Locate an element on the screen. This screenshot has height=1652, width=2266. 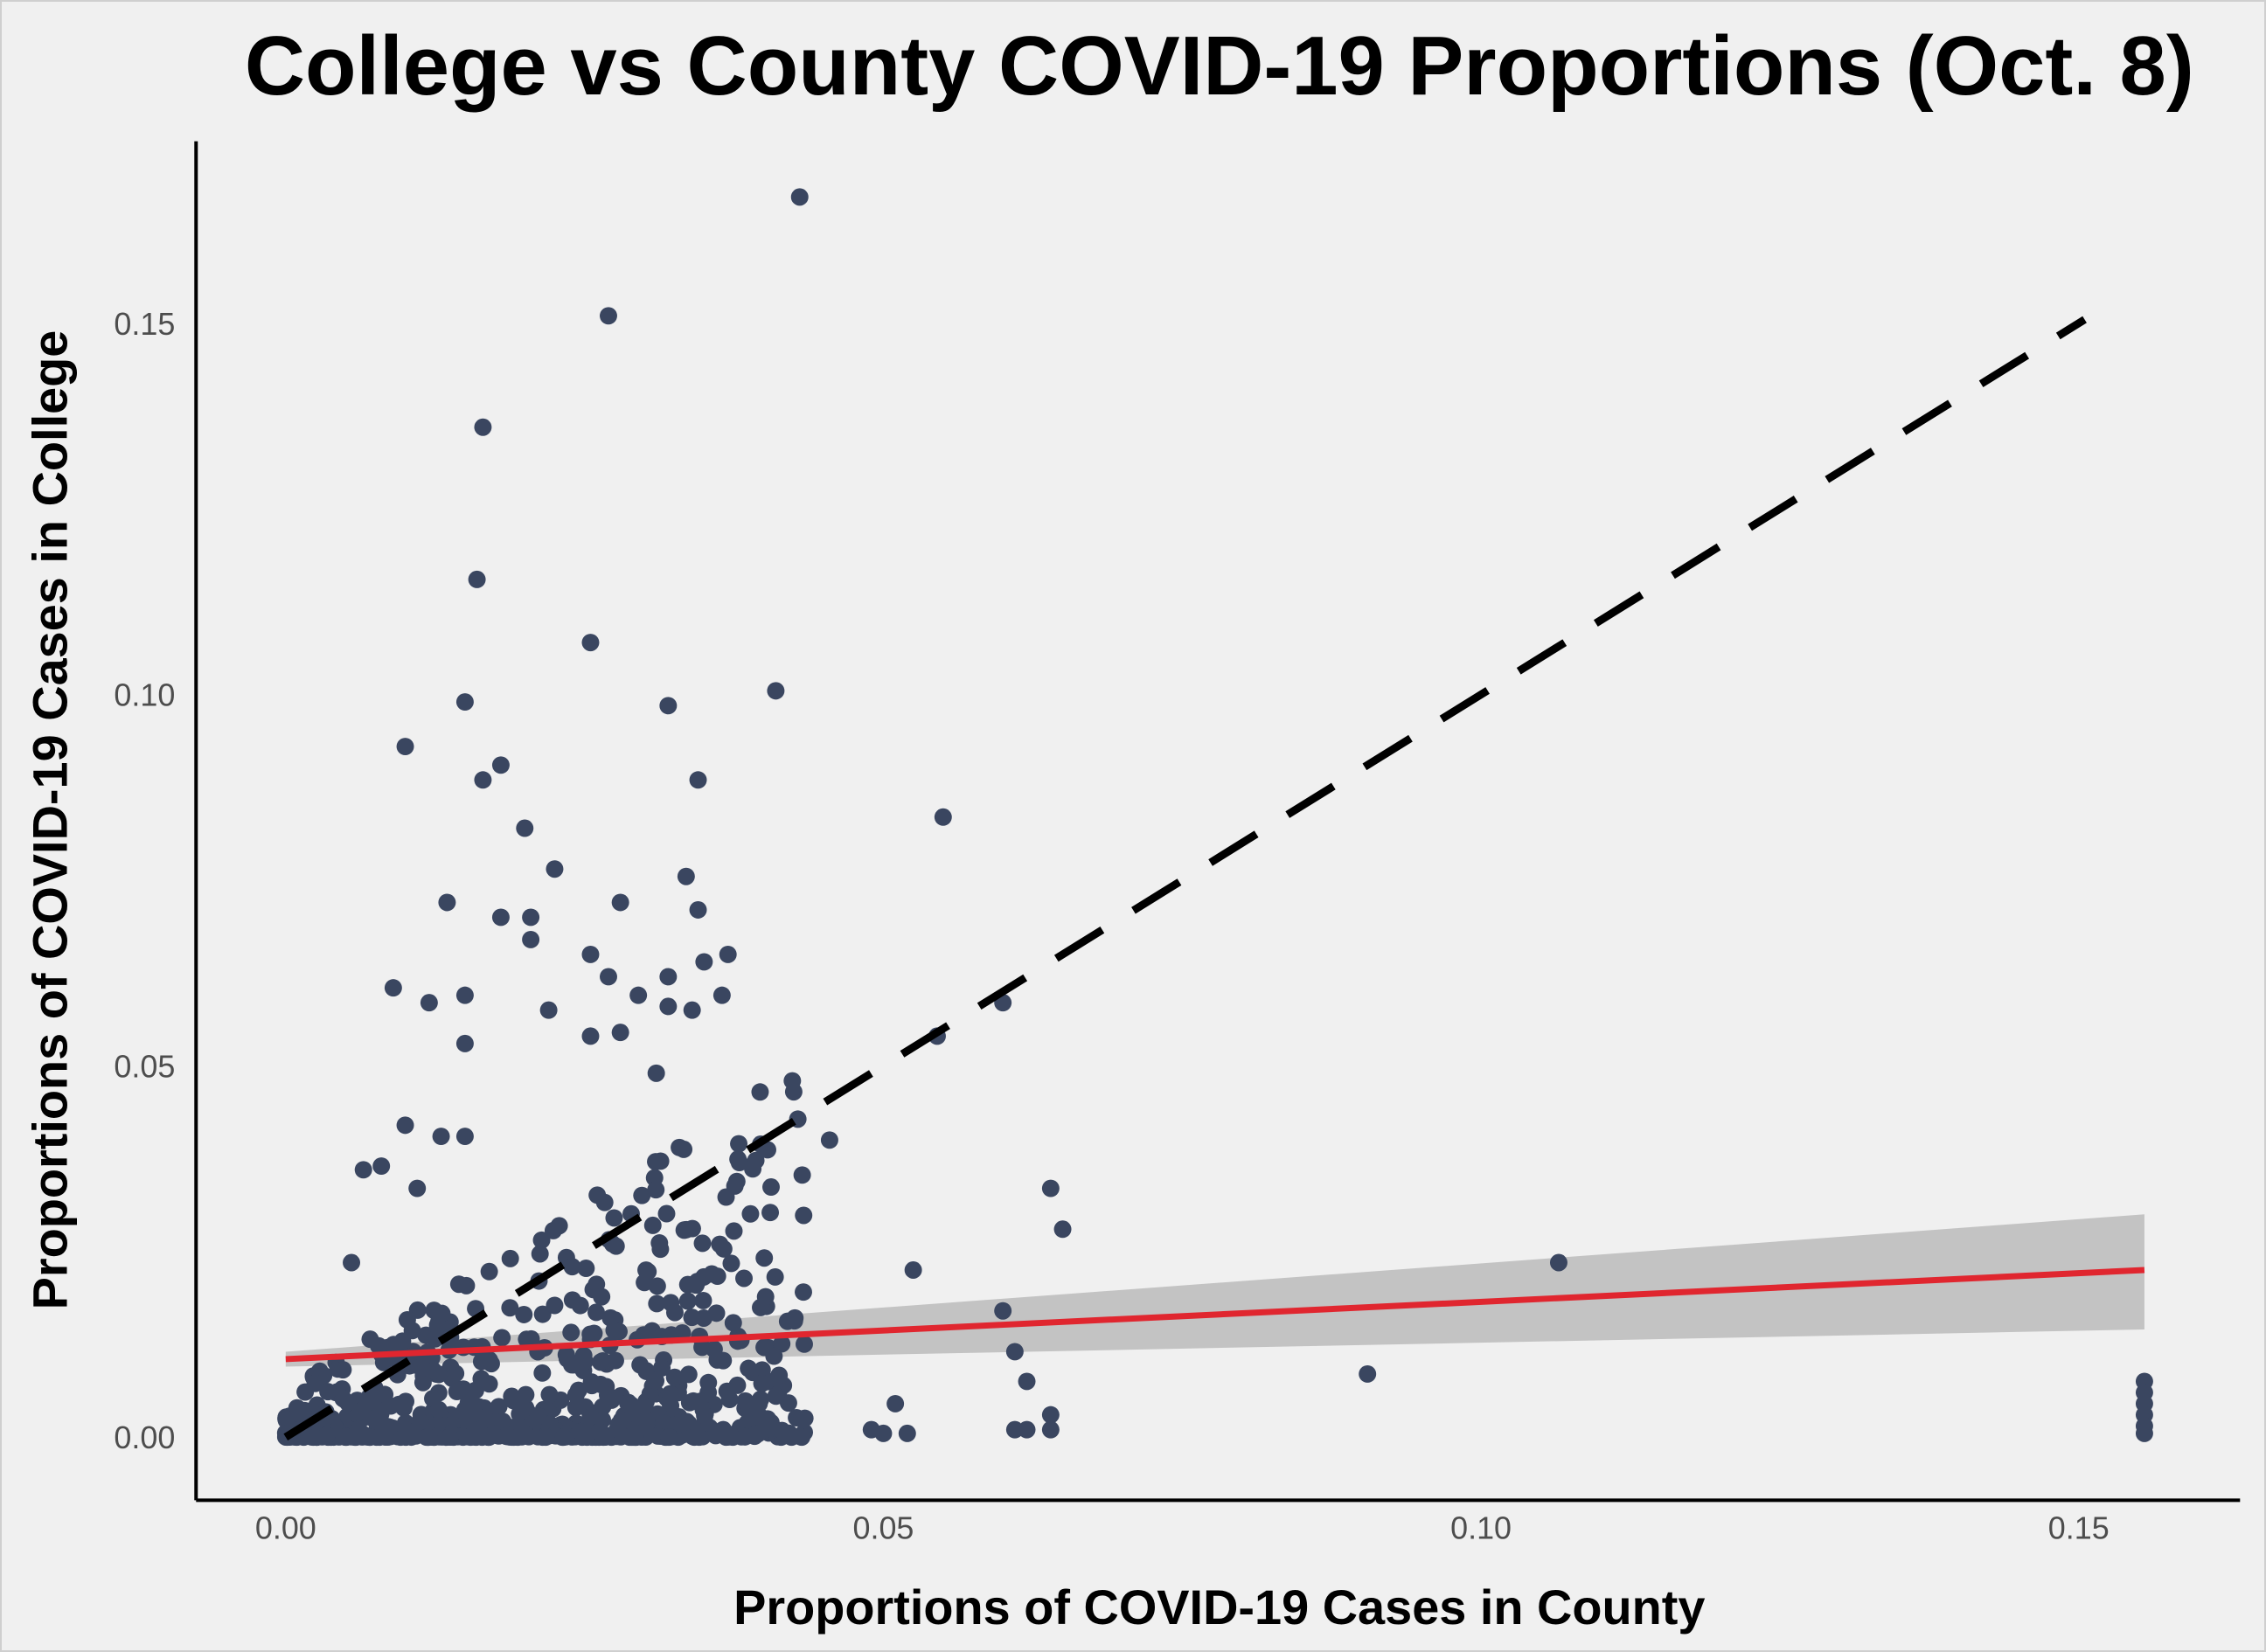
x-tick-label: 0.00 is located at coordinates (285, 1528).